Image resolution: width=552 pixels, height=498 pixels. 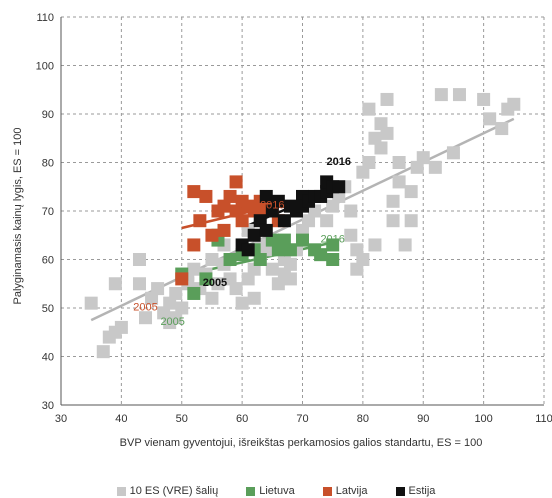 I want to click on legend-item-estija: Estija, so click(x=415, y=491).